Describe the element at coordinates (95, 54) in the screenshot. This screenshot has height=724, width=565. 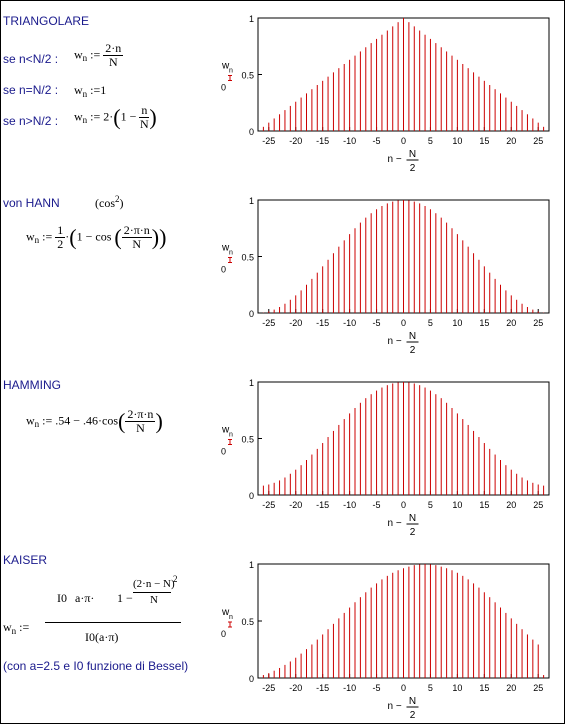
I see `formula-op: :=` at that location.